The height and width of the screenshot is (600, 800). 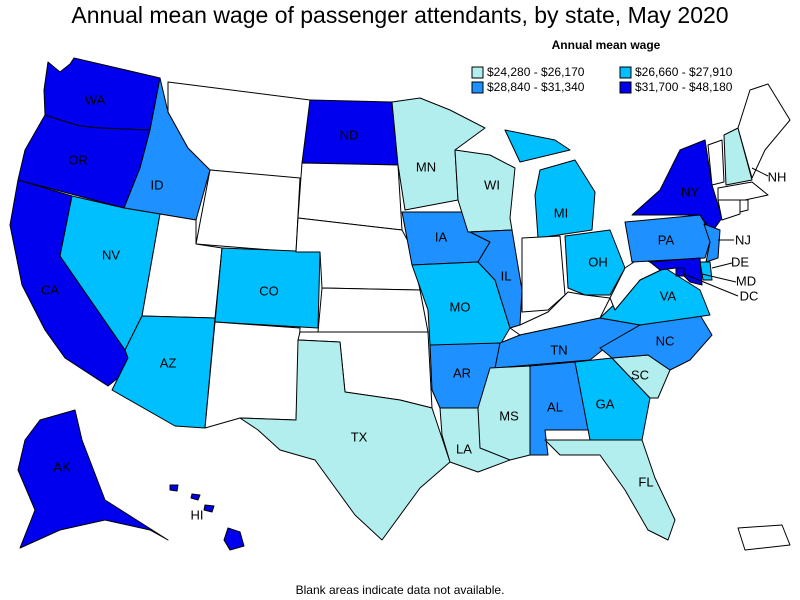 I want to click on state-WI, so click(x=485, y=191).